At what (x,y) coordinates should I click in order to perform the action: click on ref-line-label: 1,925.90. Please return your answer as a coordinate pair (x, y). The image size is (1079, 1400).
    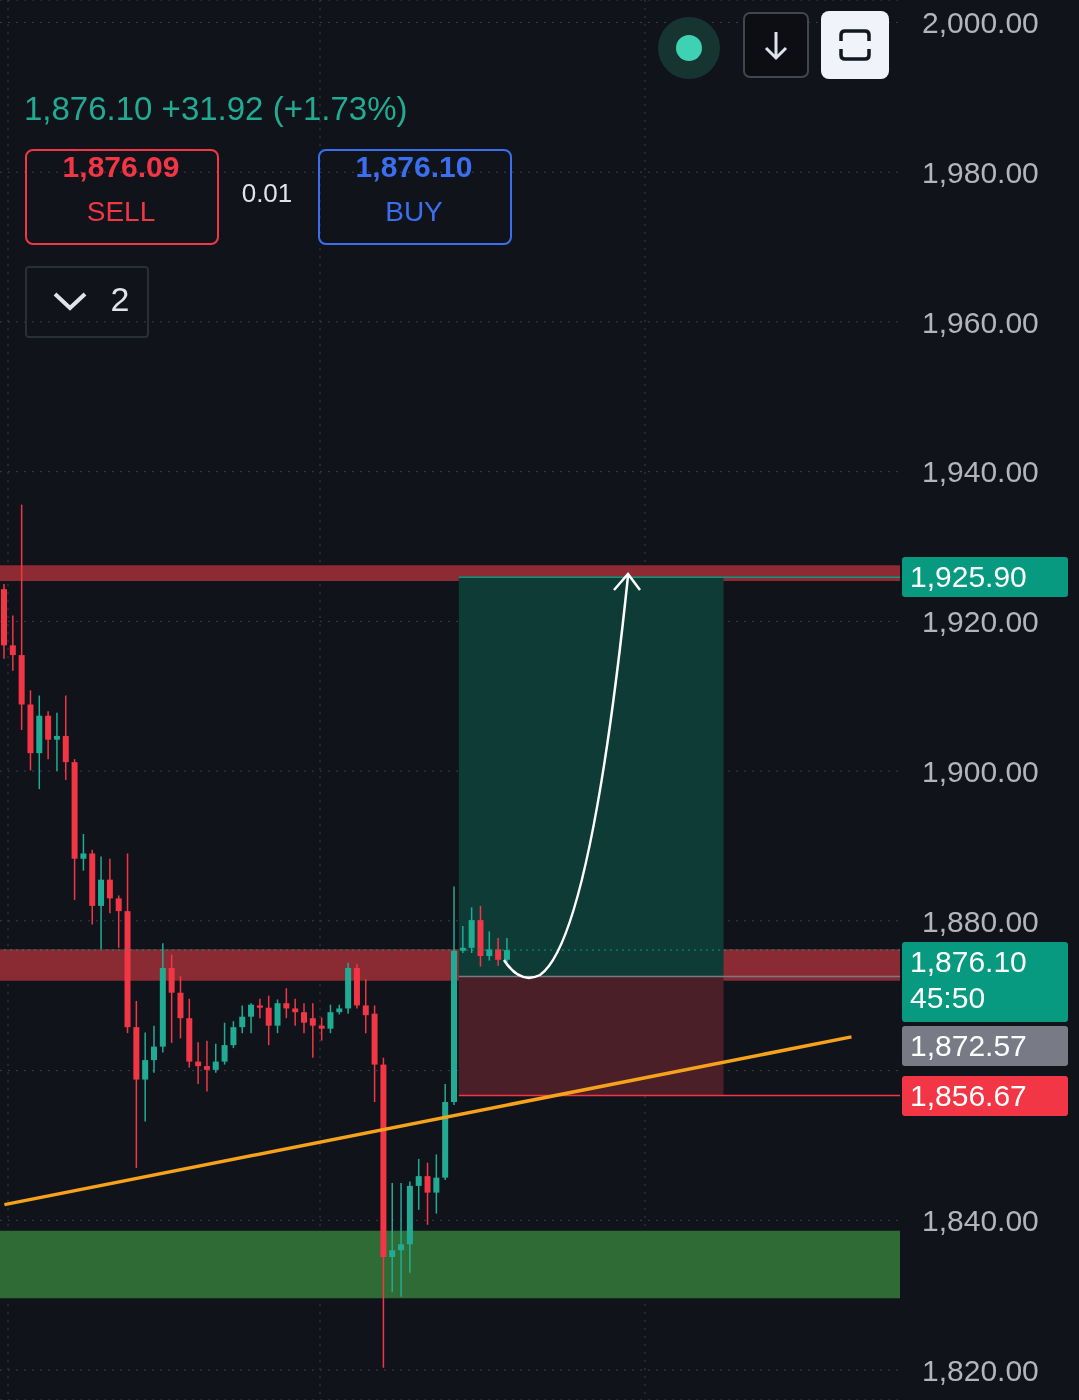
    Looking at the image, I should click on (985, 577).